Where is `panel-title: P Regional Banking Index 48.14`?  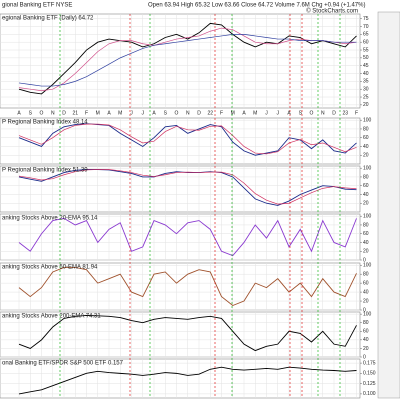
panel-title: P Regional Banking Index 48.14 is located at coordinates (45, 123).